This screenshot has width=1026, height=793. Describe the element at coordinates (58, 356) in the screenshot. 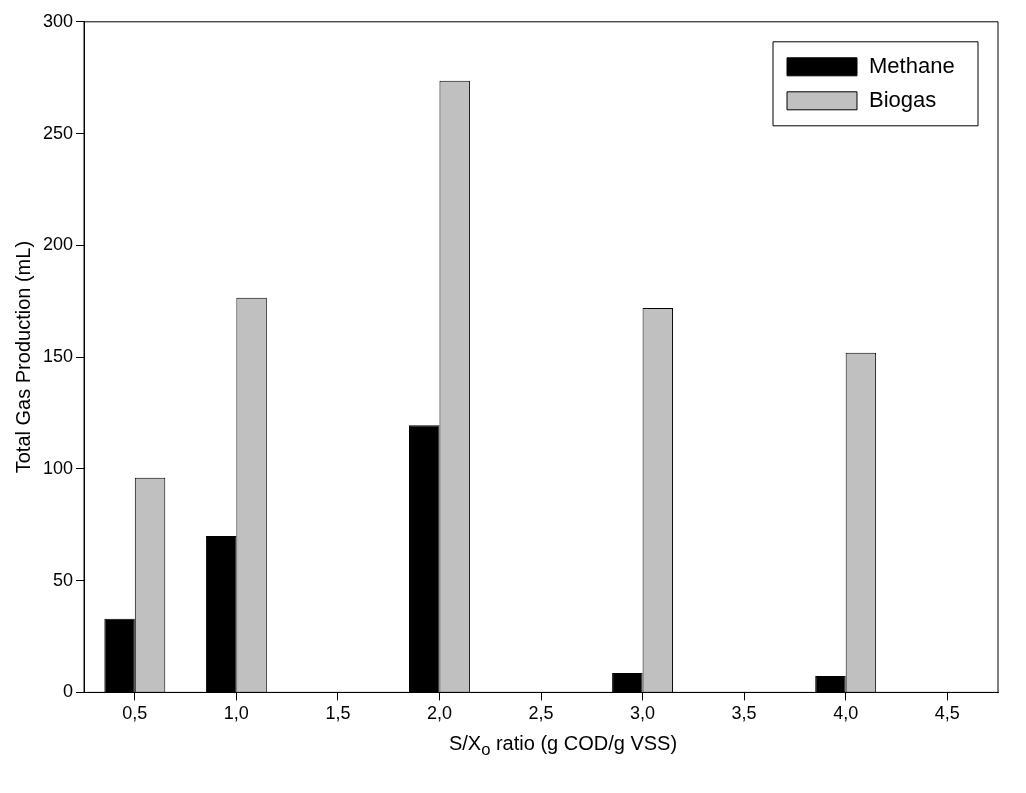

I see `y-tick-label: 150` at that location.